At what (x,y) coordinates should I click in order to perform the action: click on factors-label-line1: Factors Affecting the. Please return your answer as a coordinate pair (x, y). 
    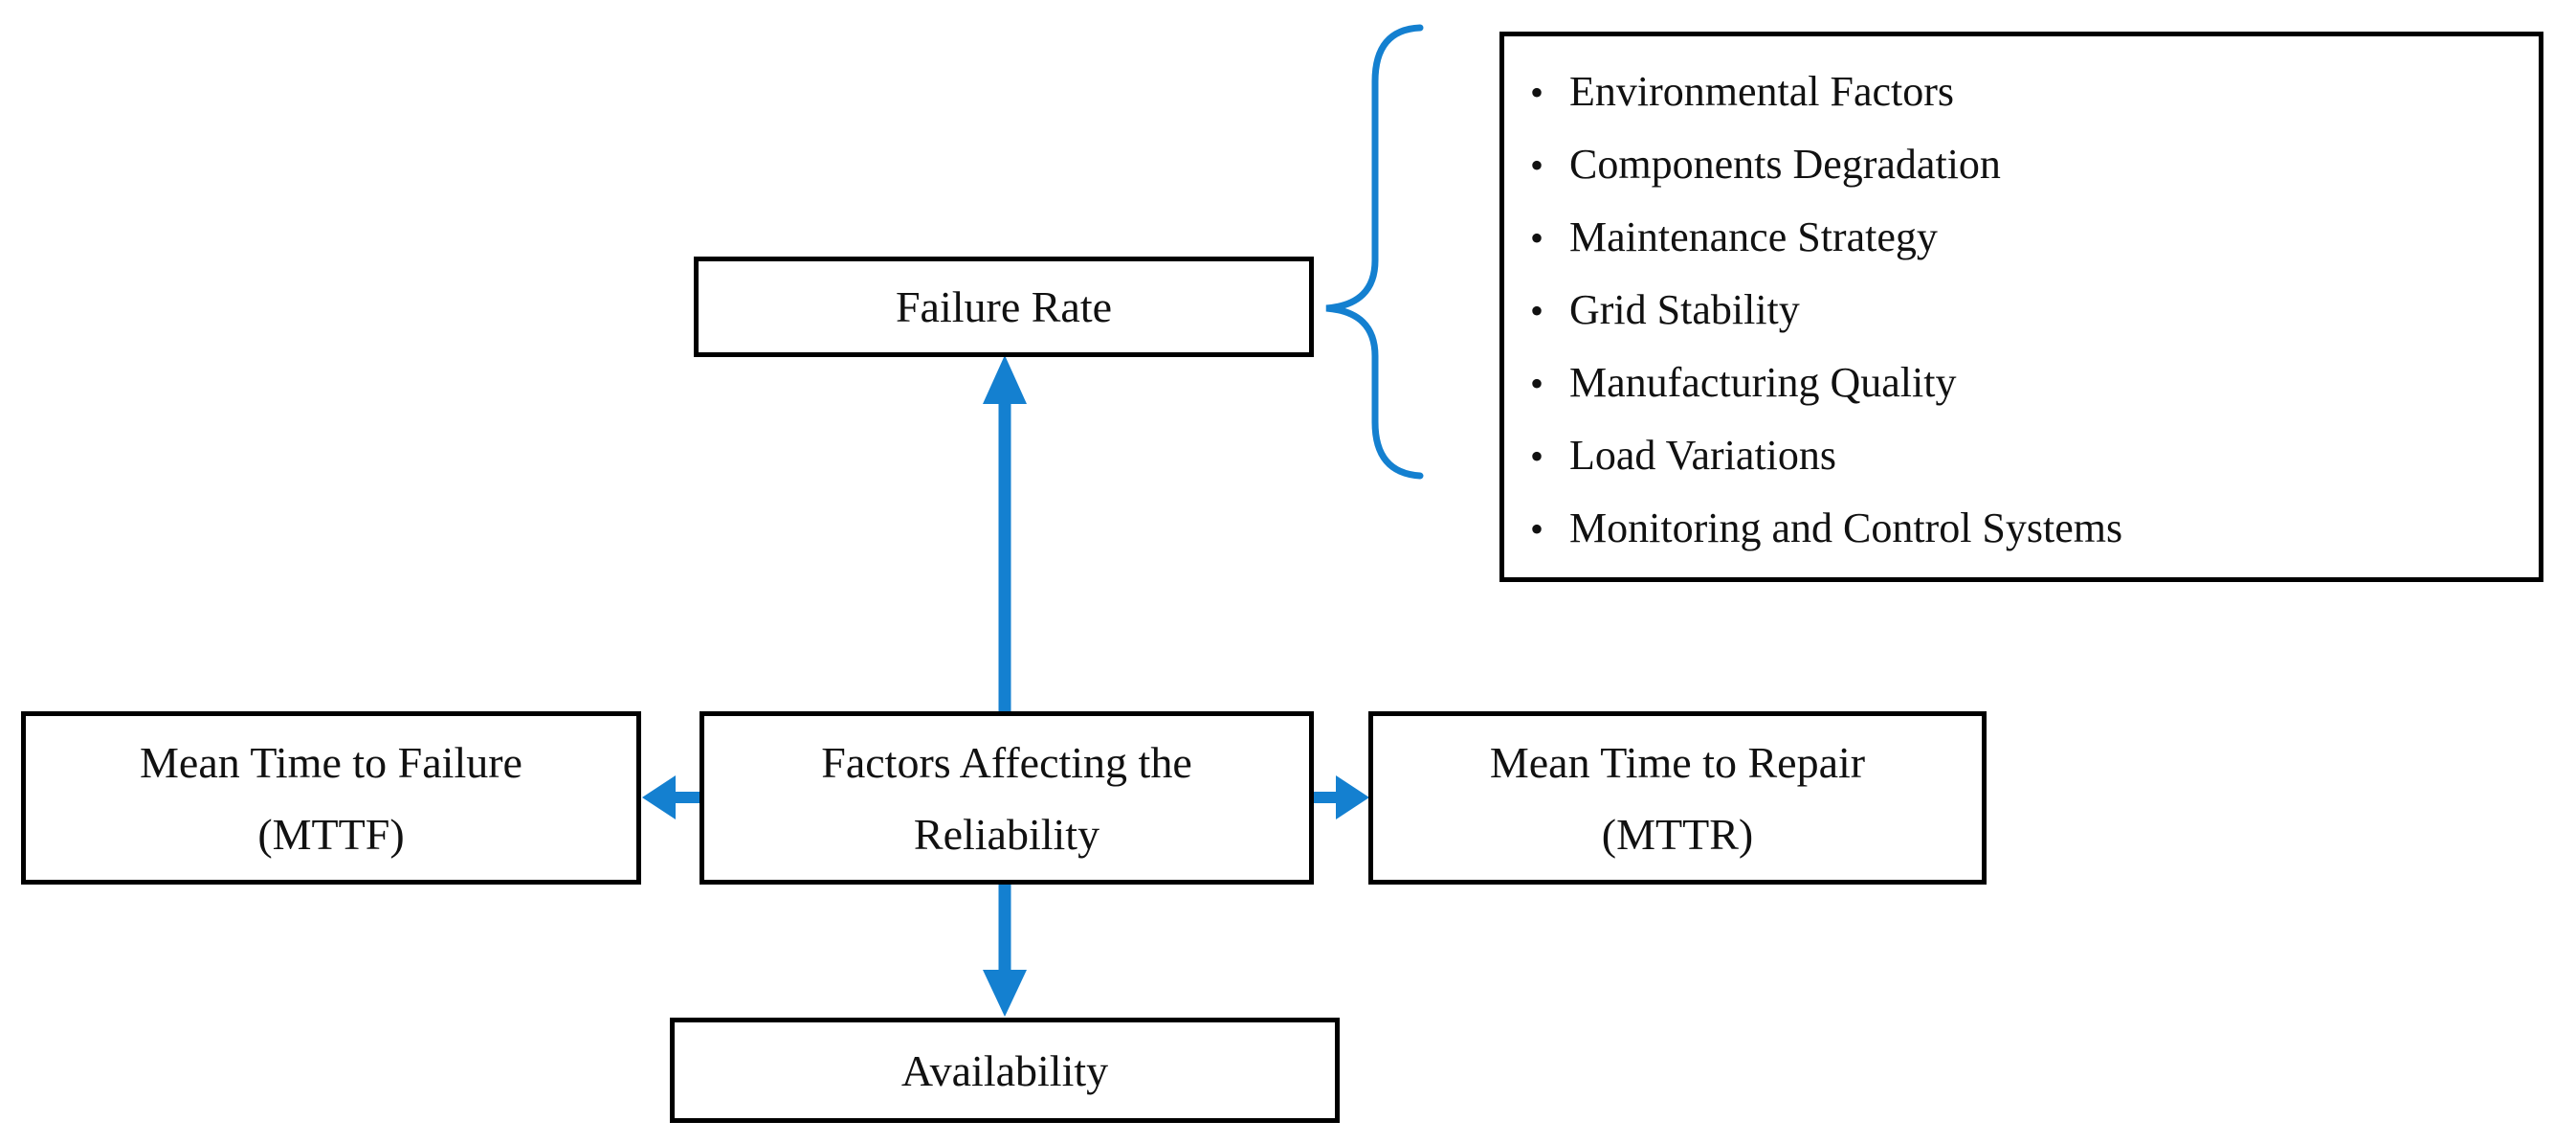
    Looking at the image, I should click on (1007, 762).